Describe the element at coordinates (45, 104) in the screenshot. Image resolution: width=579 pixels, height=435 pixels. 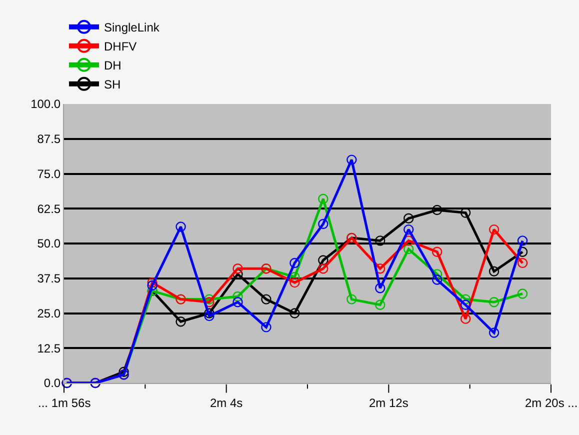
I see `y-tick-label: 100.0` at that location.